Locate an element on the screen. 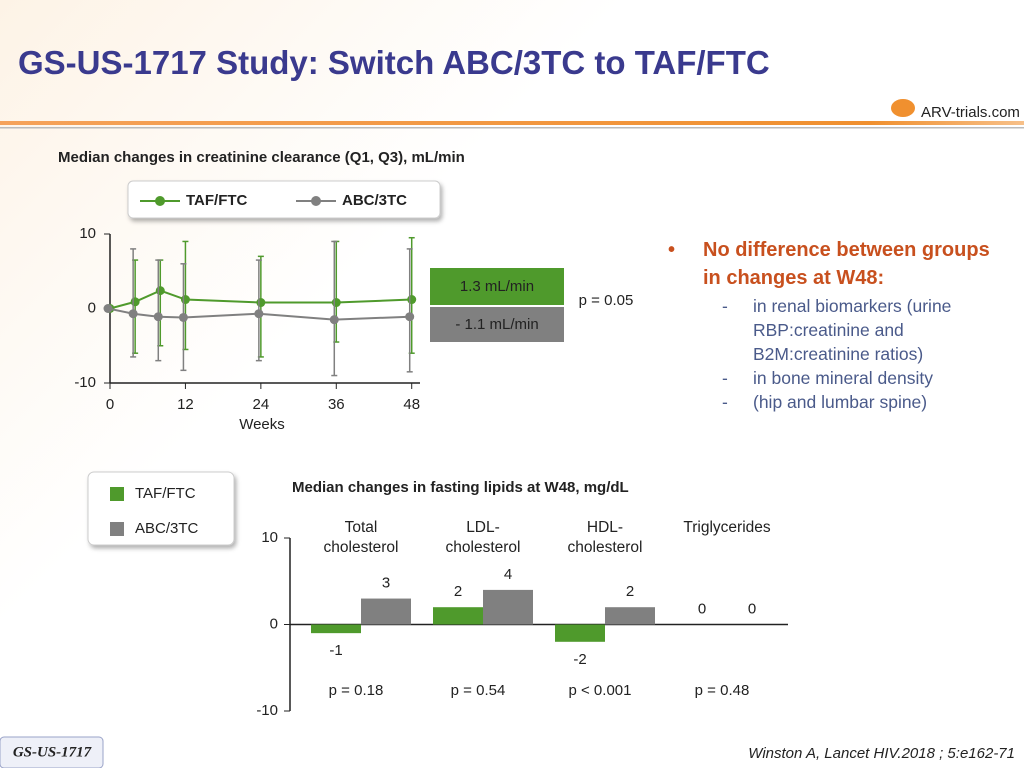 Image resolution: width=1024 pixels, height=768 pixels. p-value: p = 0.48 is located at coordinates (722, 690).